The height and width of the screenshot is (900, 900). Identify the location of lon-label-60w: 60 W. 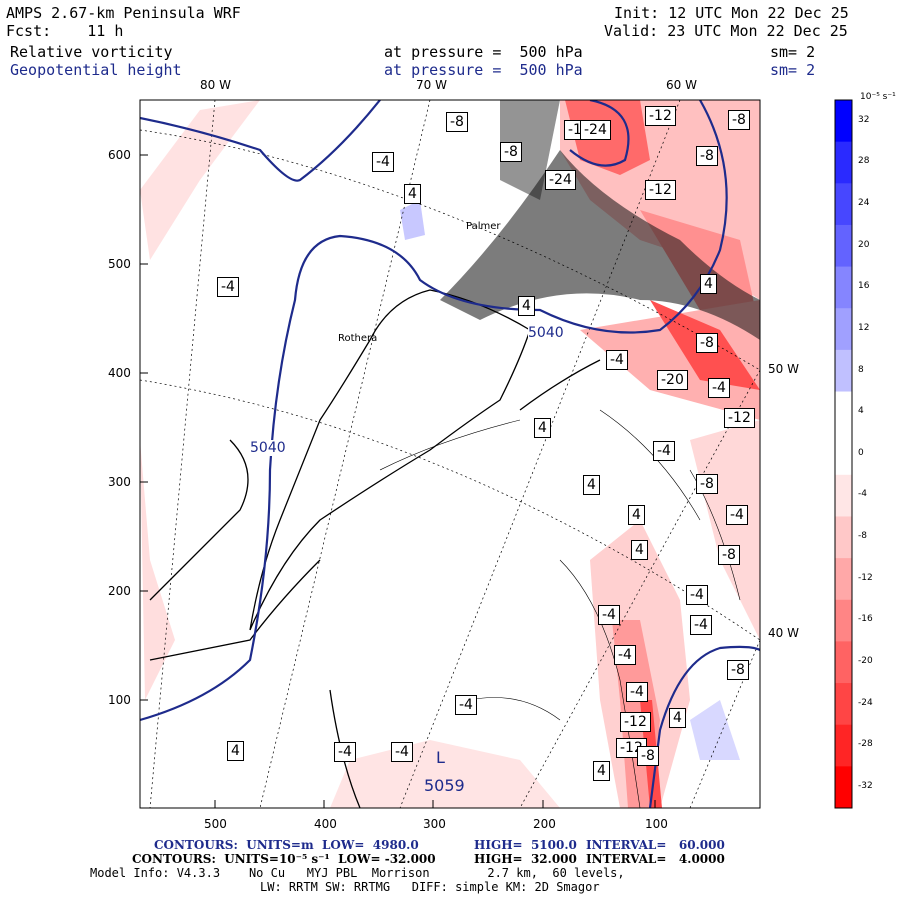
(681, 85).